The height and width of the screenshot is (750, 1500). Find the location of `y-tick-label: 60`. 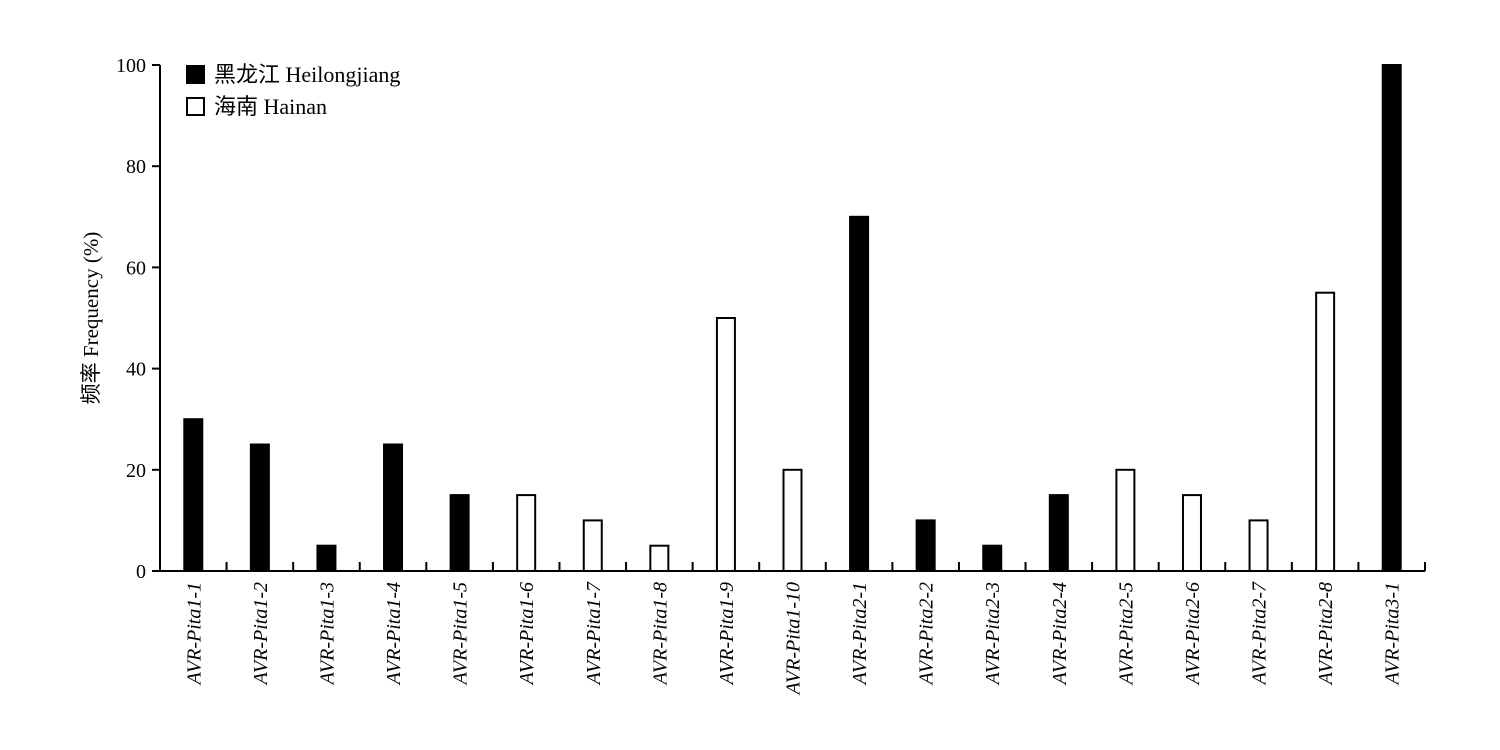

y-tick-label: 60 is located at coordinates (136, 268).